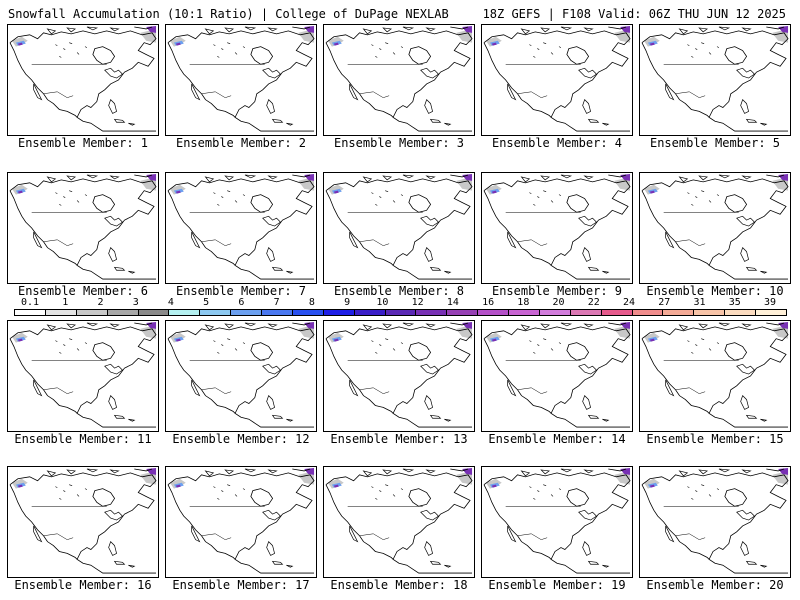 The width and height of the screenshot is (800, 600). Describe the element at coordinates (311, 302) in the screenshot. I see `colorbar-tick-label: 8` at that location.